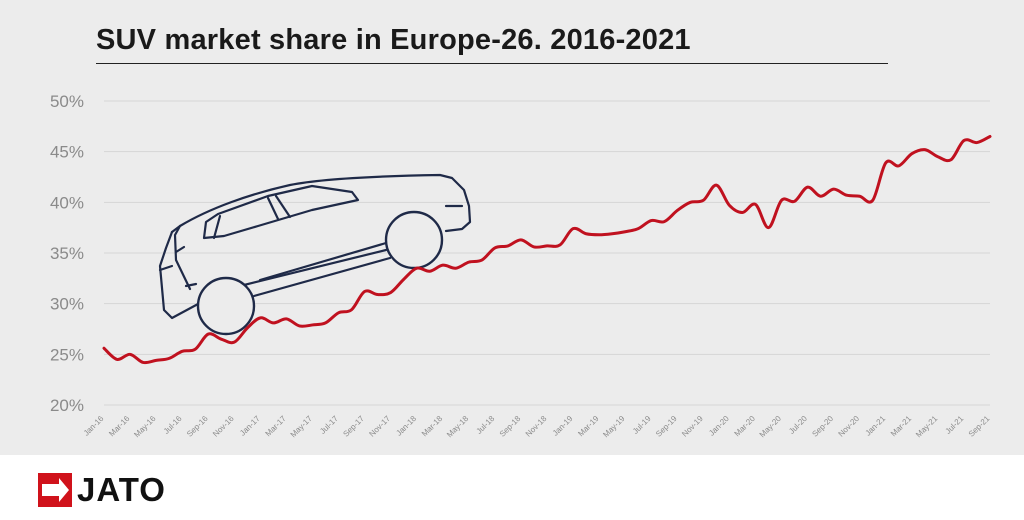 The image size is (1024, 520). What do you see at coordinates (276, 426) in the screenshot?
I see `x-tick-label: Mar-17` at bounding box center [276, 426].